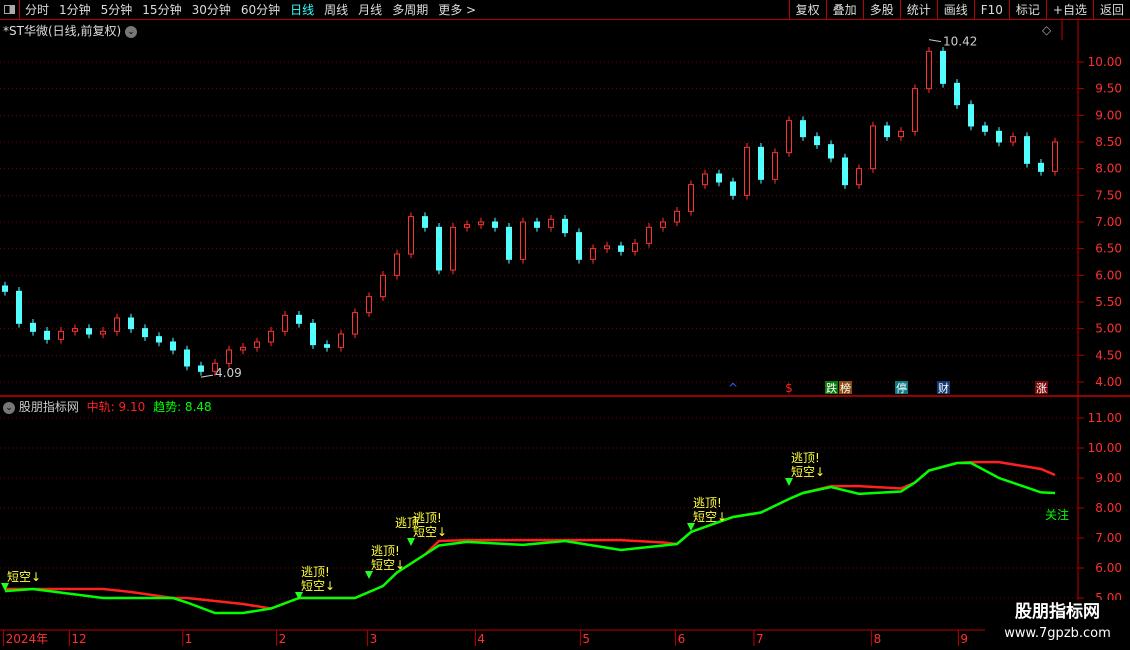 Image resolution: width=1130 pixels, height=650 pixels. What do you see at coordinates (1108, 355) in the screenshot?
I see `price-tick-label: 4.50` at bounding box center [1108, 355].